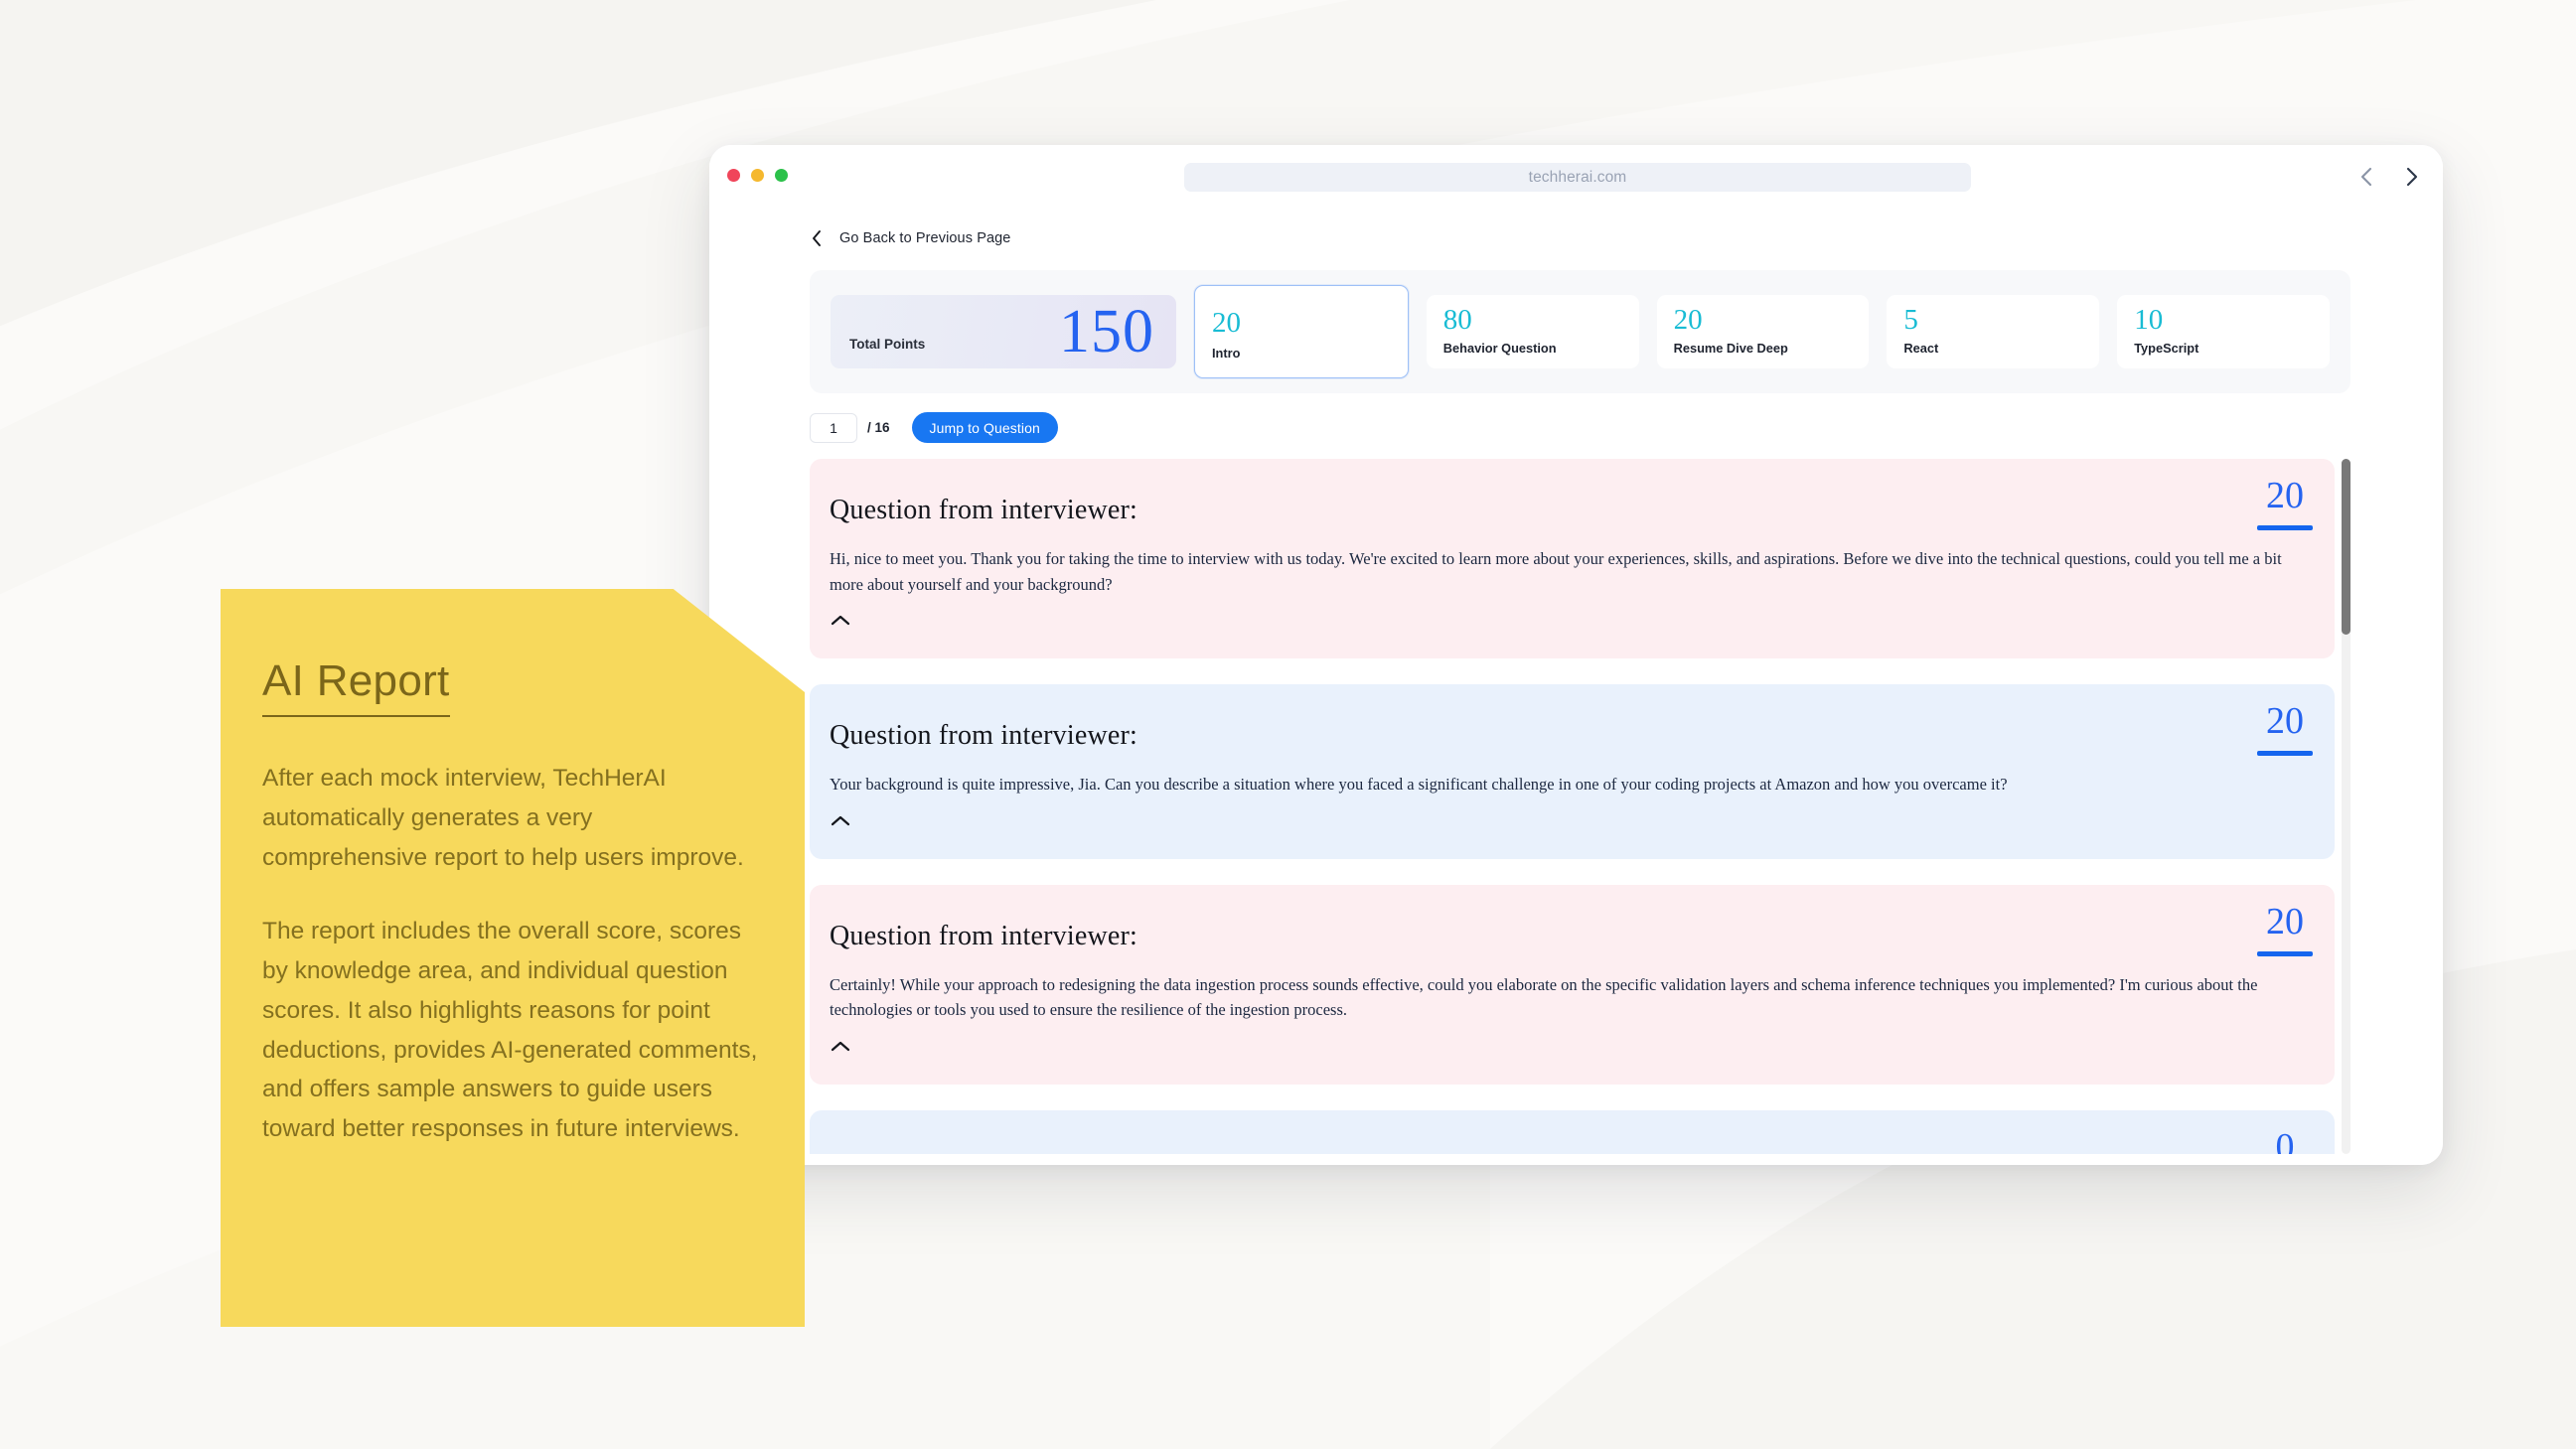 Image resolution: width=2576 pixels, height=1449 pixels. Describe the element at coordinates (1730, 348) in the screenshot. I see `score-card-label: Resume Dive Deep` at that location.